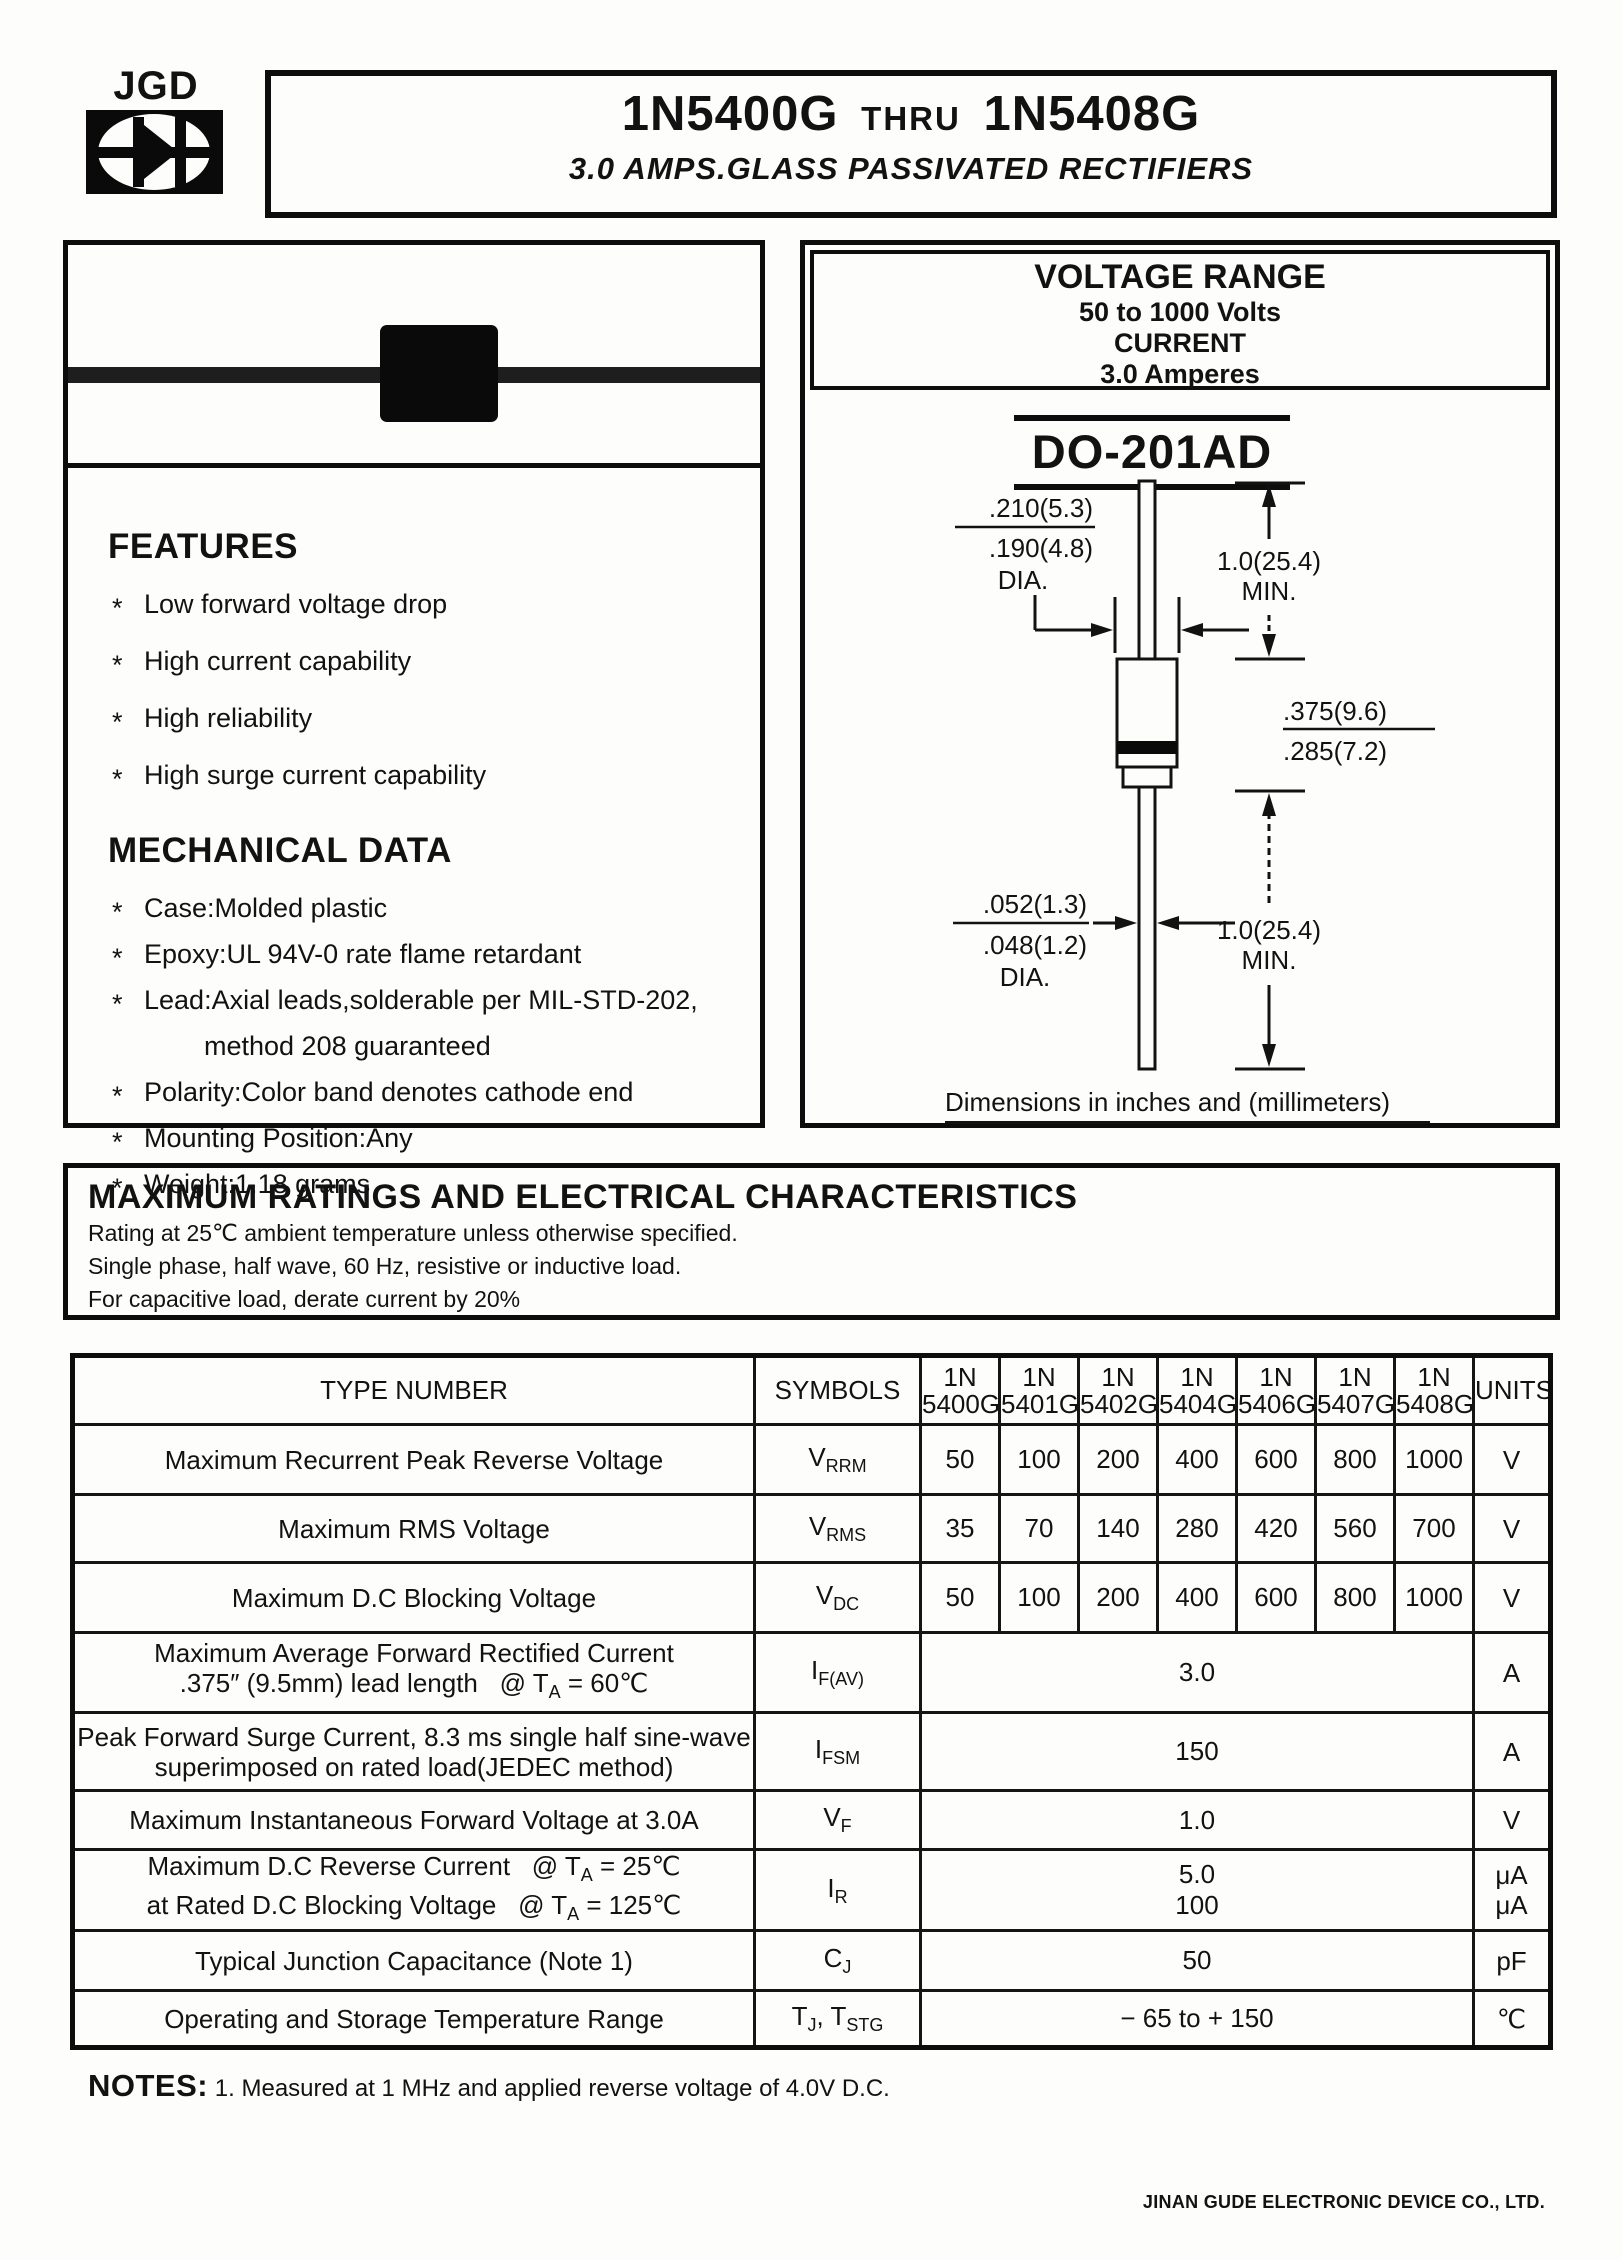 The image size is (1622, 2260). I want to click on page-title: 1N5400G THRU 1N5408G, so click(911, 114).